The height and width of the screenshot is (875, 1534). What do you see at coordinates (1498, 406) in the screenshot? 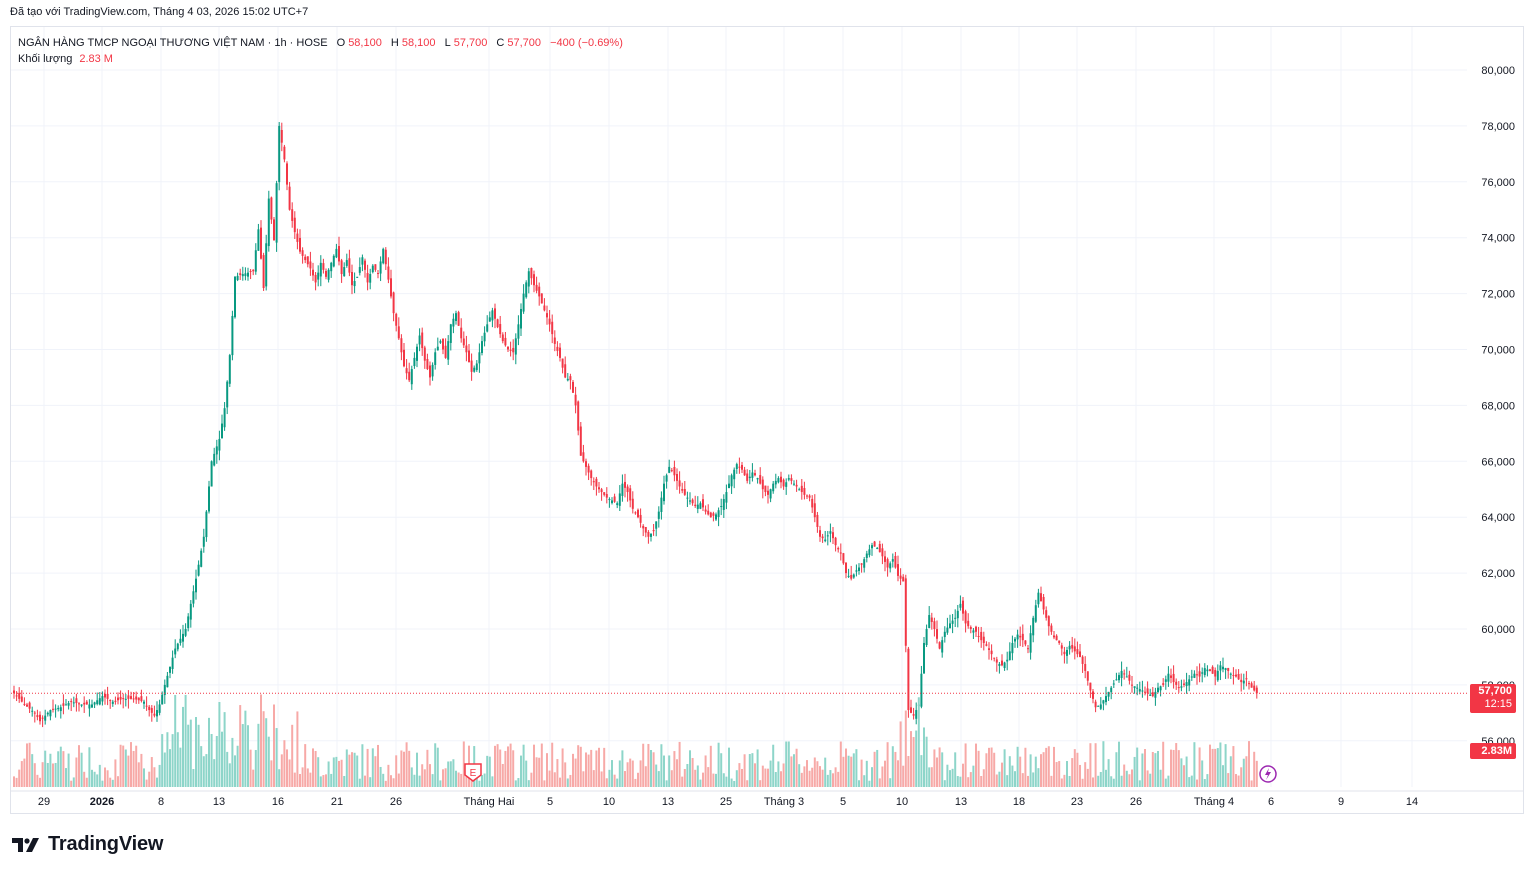
I see `y-tick-label: 68,000` at bounding box center [1498, 406].